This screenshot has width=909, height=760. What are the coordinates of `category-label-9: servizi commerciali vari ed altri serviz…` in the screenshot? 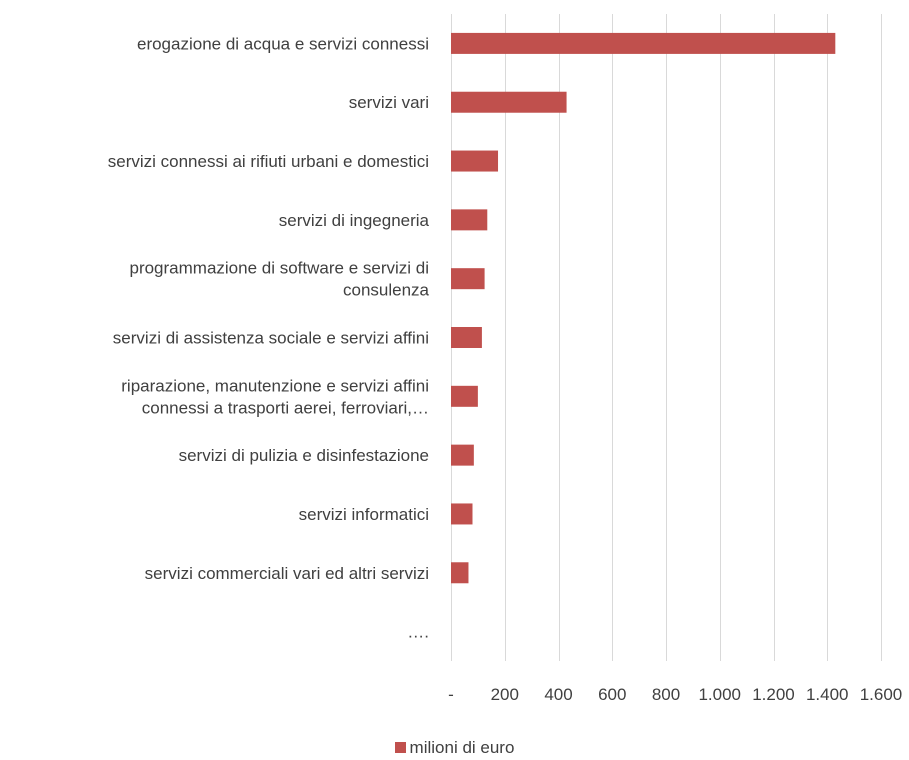 It's located at (287, 573).